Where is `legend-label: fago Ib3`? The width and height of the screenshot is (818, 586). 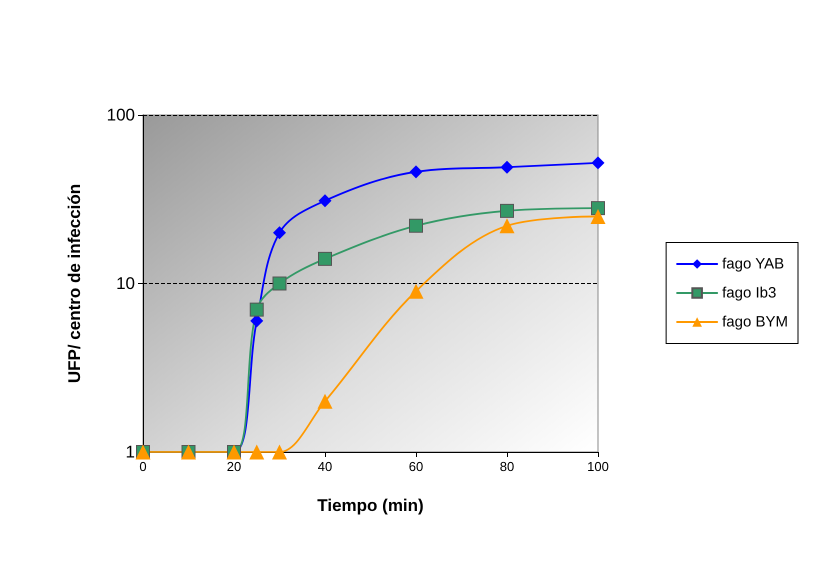 legend-label: fago Ib3 is located at coordinates (749, 293).